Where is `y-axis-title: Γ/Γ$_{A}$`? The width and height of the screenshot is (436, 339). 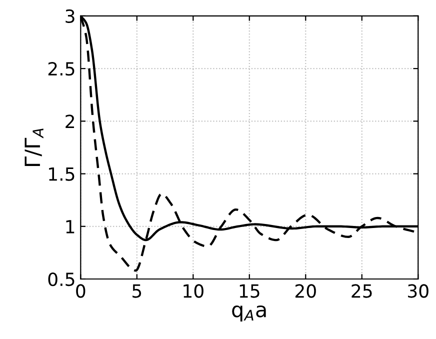 y-axis-title: Γ/Γ$_{A}$ is located at coordinates (34, 147).